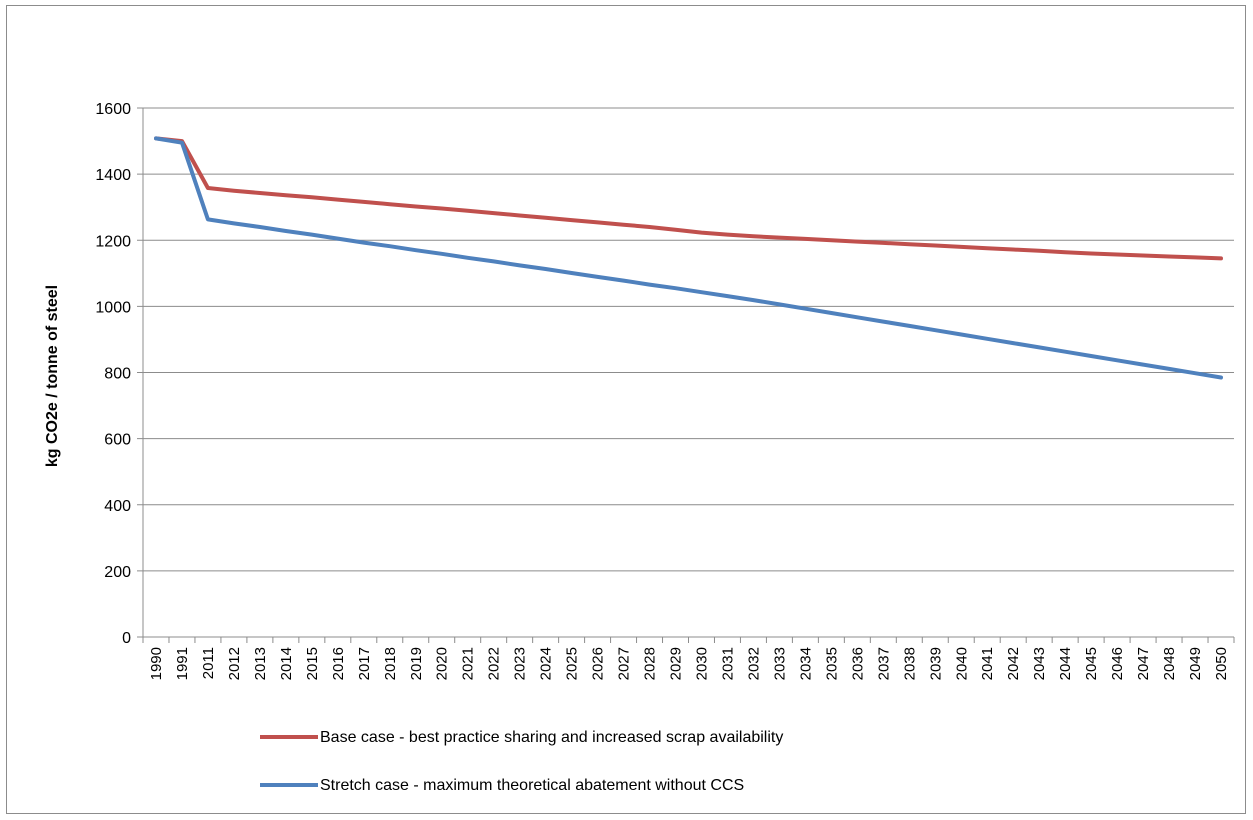 This screenshot has height=820, width=1253. What do you see at coordinates (468, 663) in the screenshot?
I see `x-tick-label: 2021` at bounding box center [468, 663].